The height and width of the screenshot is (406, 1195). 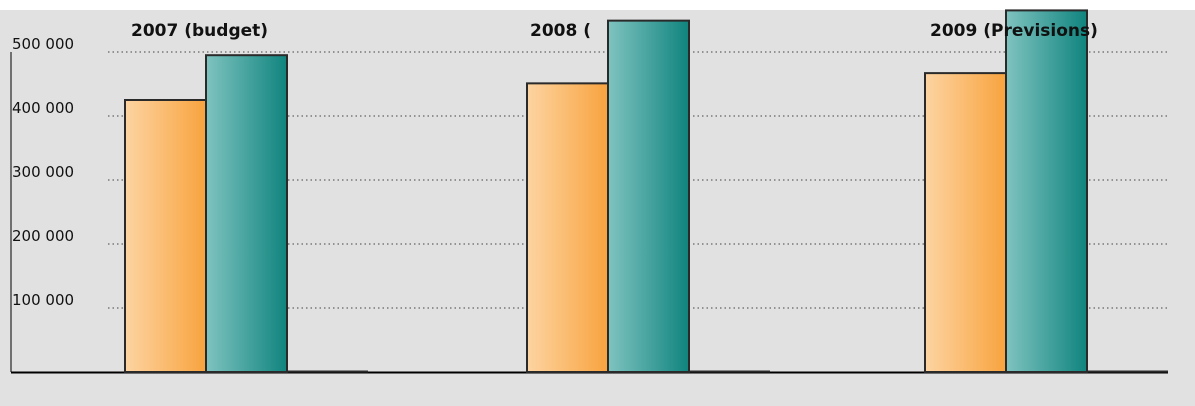 I want to click on category-labels: 2007 (budget) 2008 ( 2009 (Previsions), so click(x=614, y=31).